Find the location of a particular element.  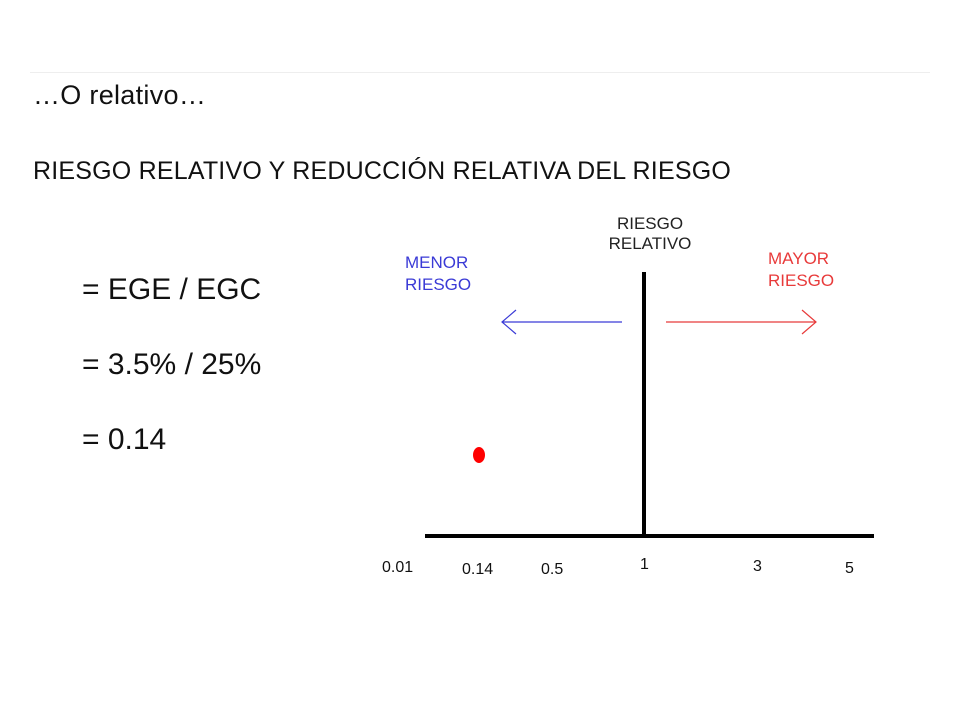

tick-label-0-01: 0.01 is located at coordinates (398, 567).